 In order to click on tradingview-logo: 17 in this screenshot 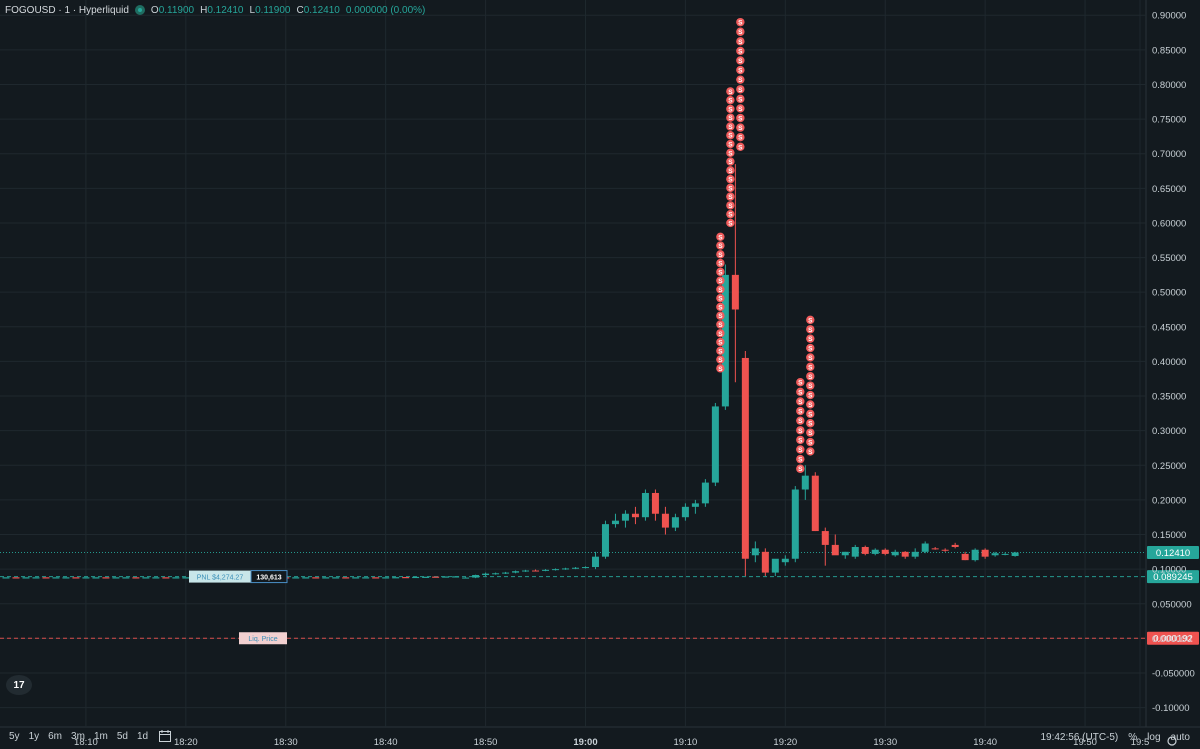, I will do `click(19, 685)`.